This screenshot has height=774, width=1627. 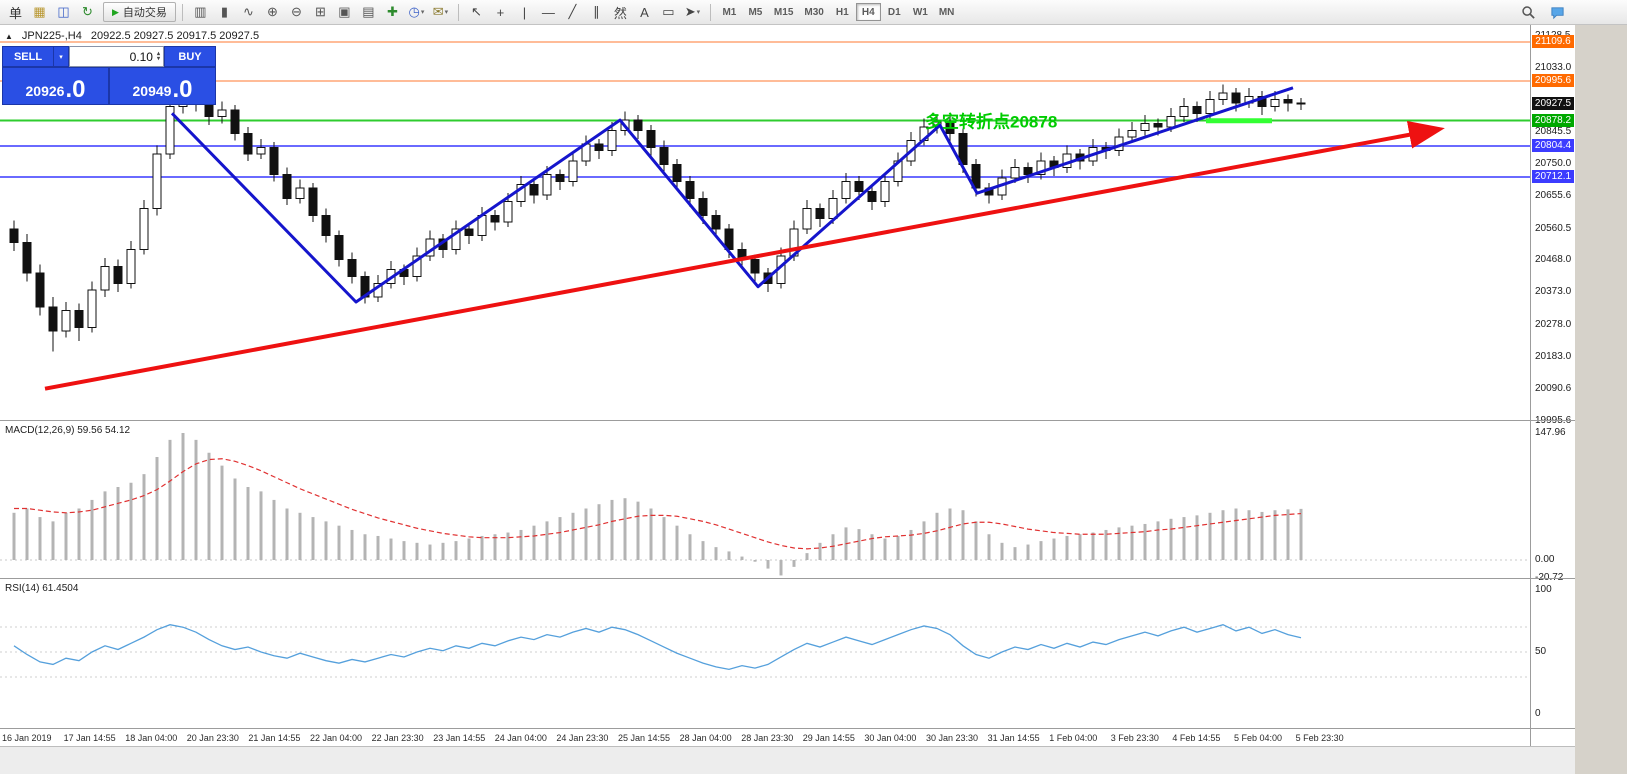 I want to click on arrange-windows-icon: ▤, so click(x=368, y=11).